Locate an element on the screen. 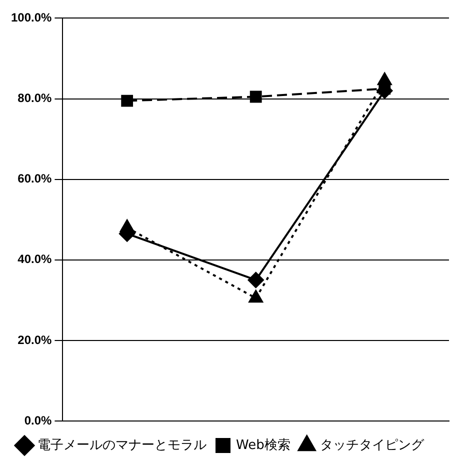 Image resolution: width=466 pixels, height=470 pixels. y-tick-label: 20.0% is located at coordinates (35, 339).